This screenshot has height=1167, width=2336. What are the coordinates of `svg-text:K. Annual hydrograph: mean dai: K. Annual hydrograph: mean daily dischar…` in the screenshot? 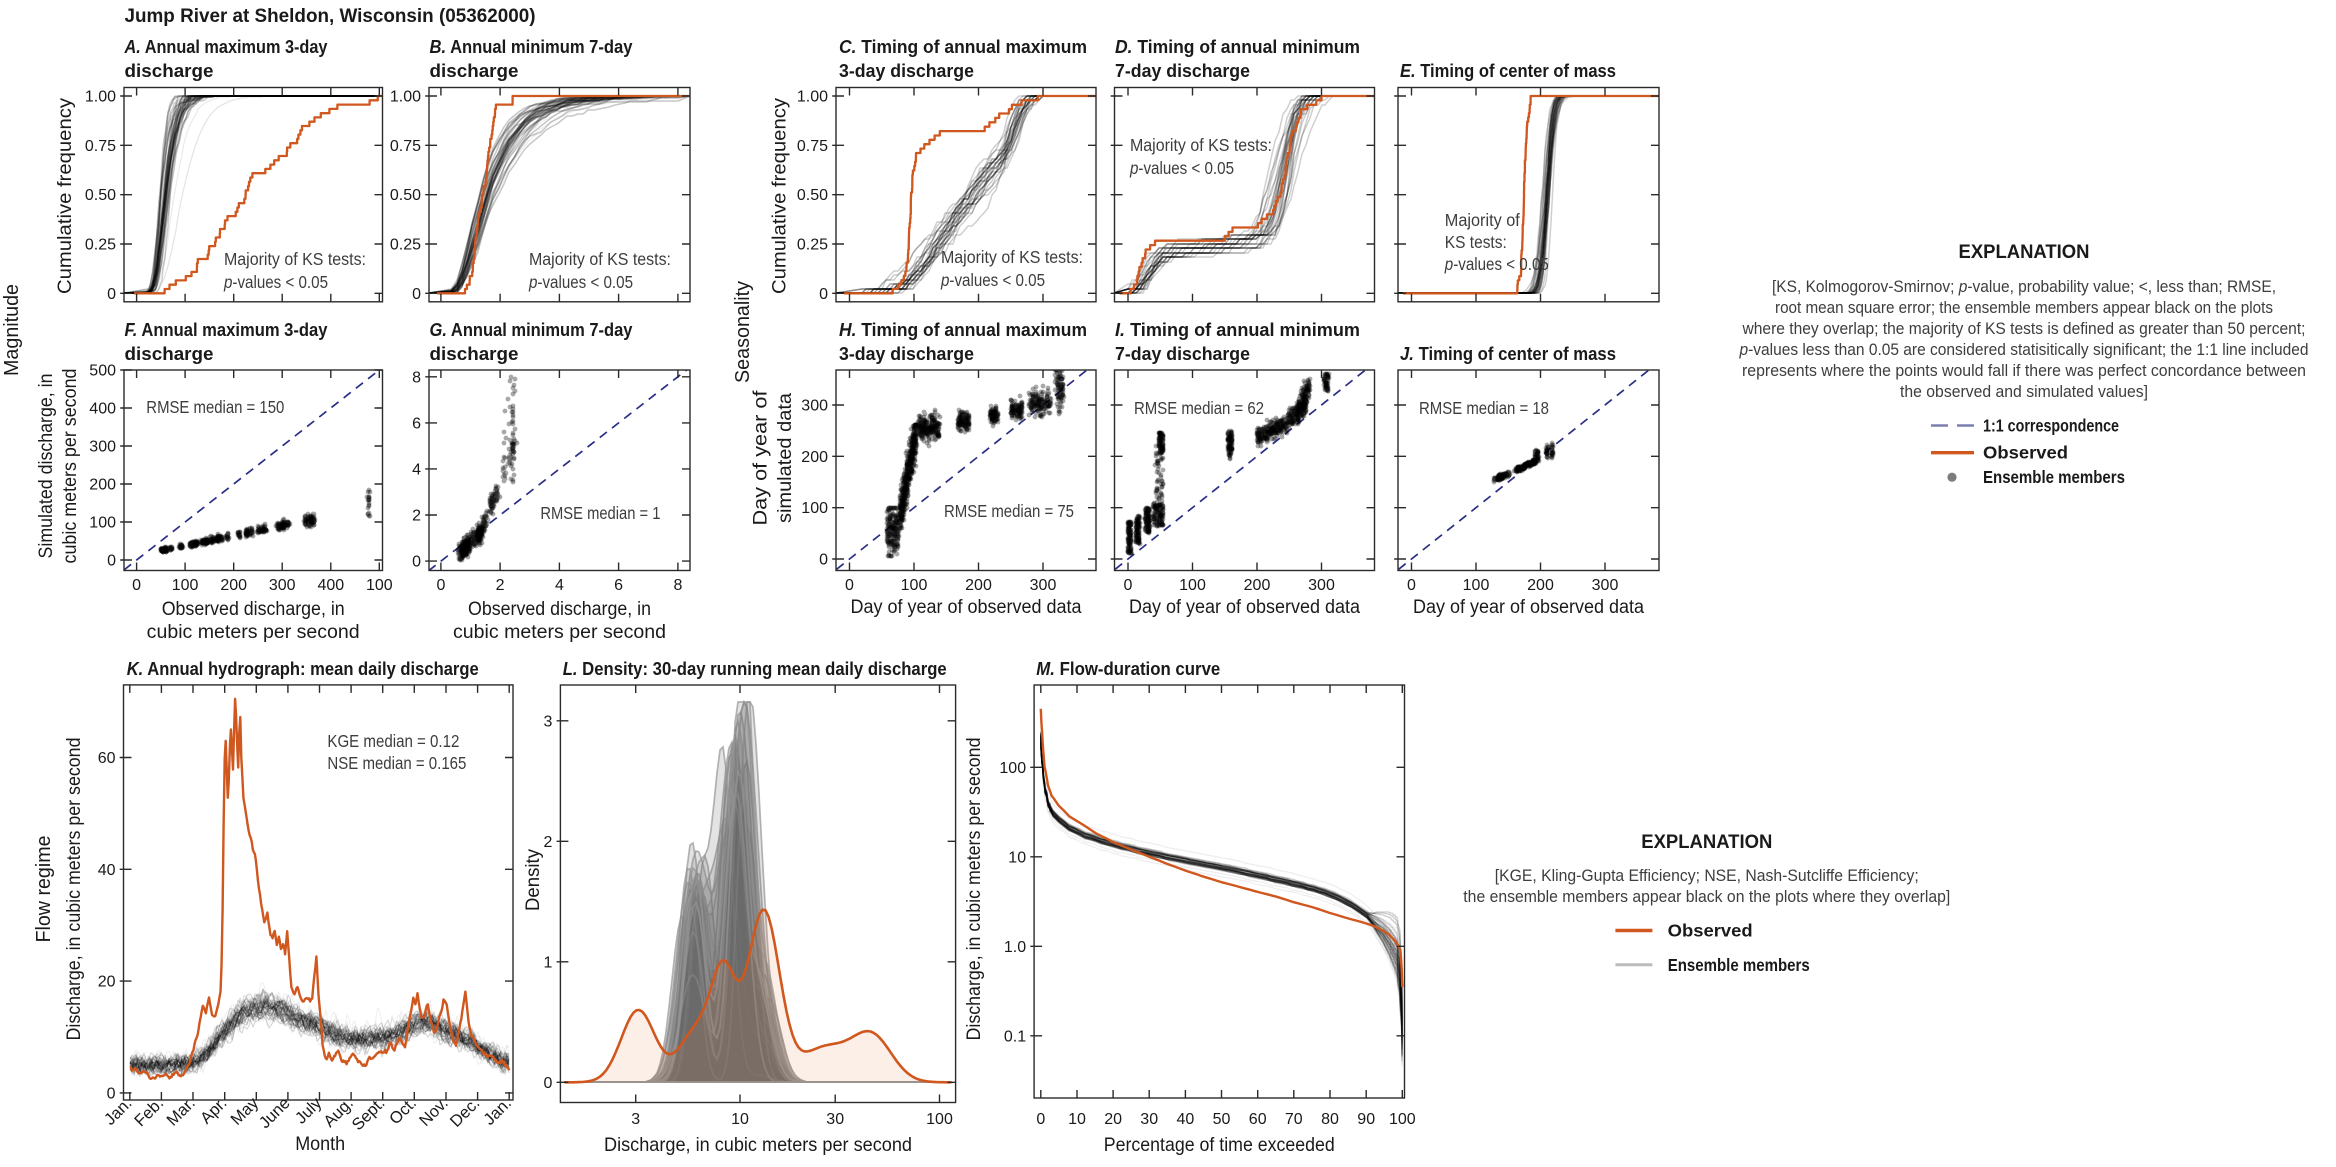 It's located at (303, 668).